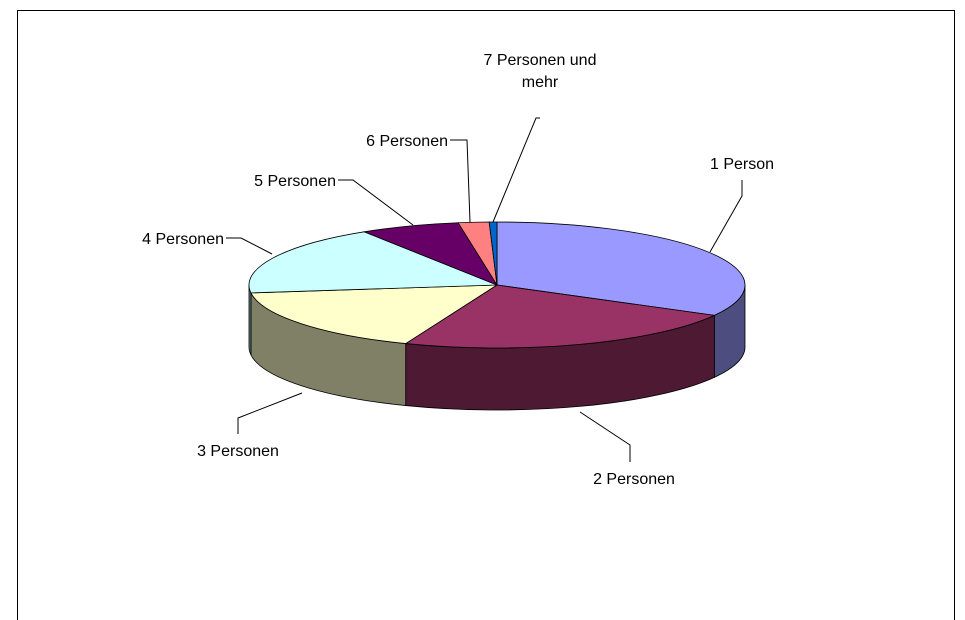 This screenshot has height=620, width=965. I want to click on slice-label: 1 Person, so click(742, 164).